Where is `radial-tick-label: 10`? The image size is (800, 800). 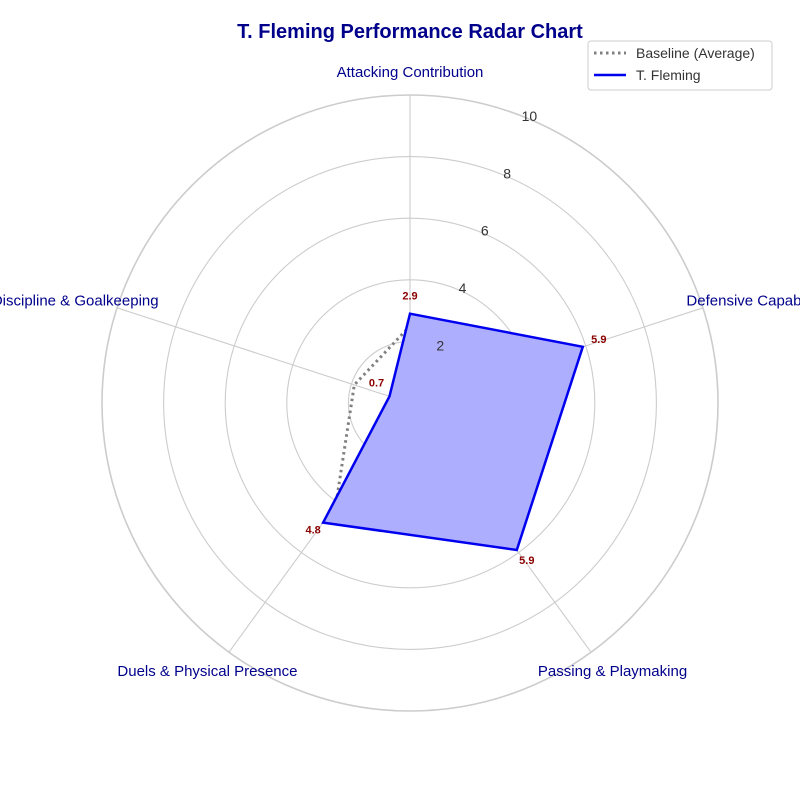
radial-tick-label: 10 is located at coordinates (530, 116).